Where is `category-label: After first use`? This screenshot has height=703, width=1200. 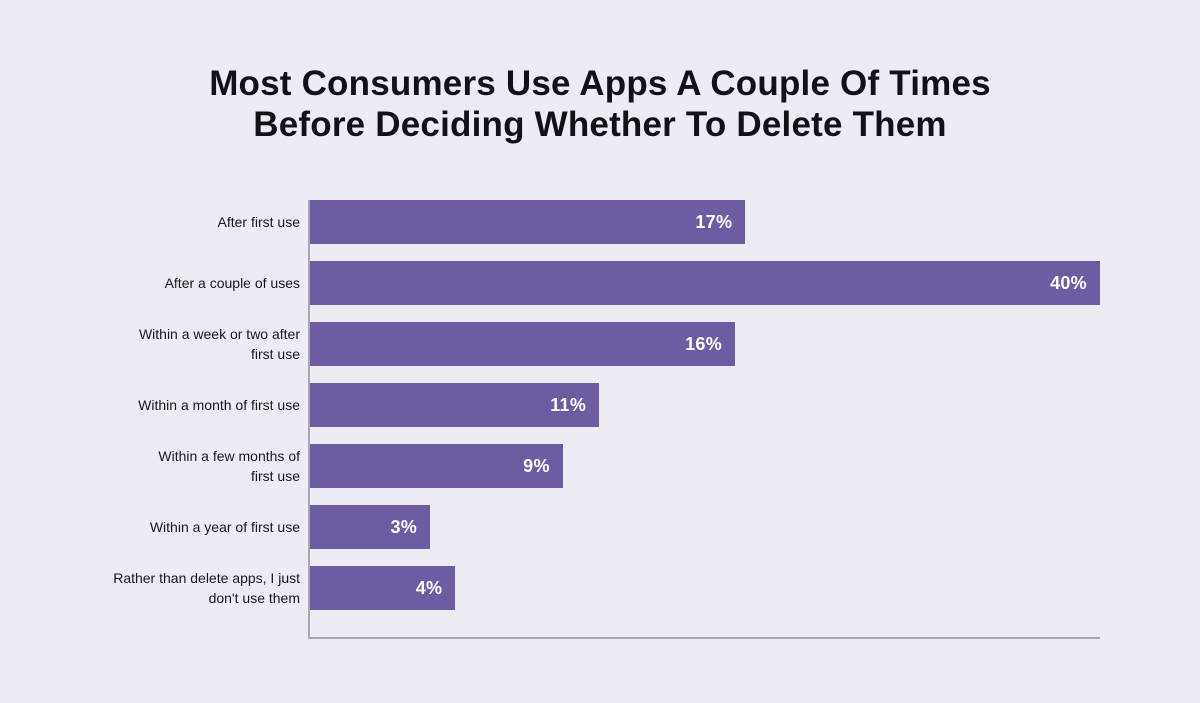
category-label: After first use is located at coordinates (170, 222).